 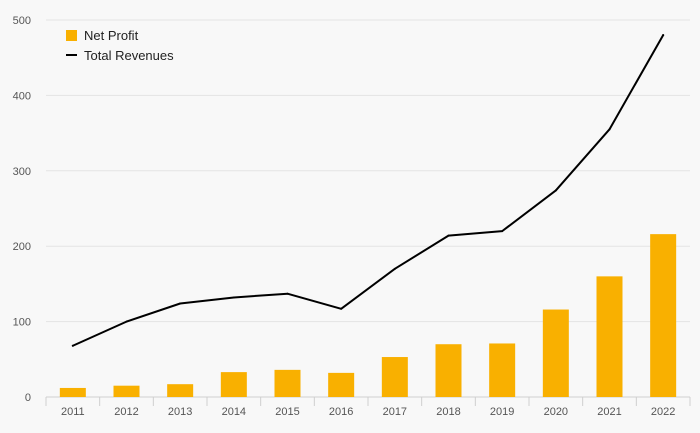 What do you see at coordinates (395, 412) in the screenshot?
I see `x-tick-label: 2017` at bounding box center [395, 412].